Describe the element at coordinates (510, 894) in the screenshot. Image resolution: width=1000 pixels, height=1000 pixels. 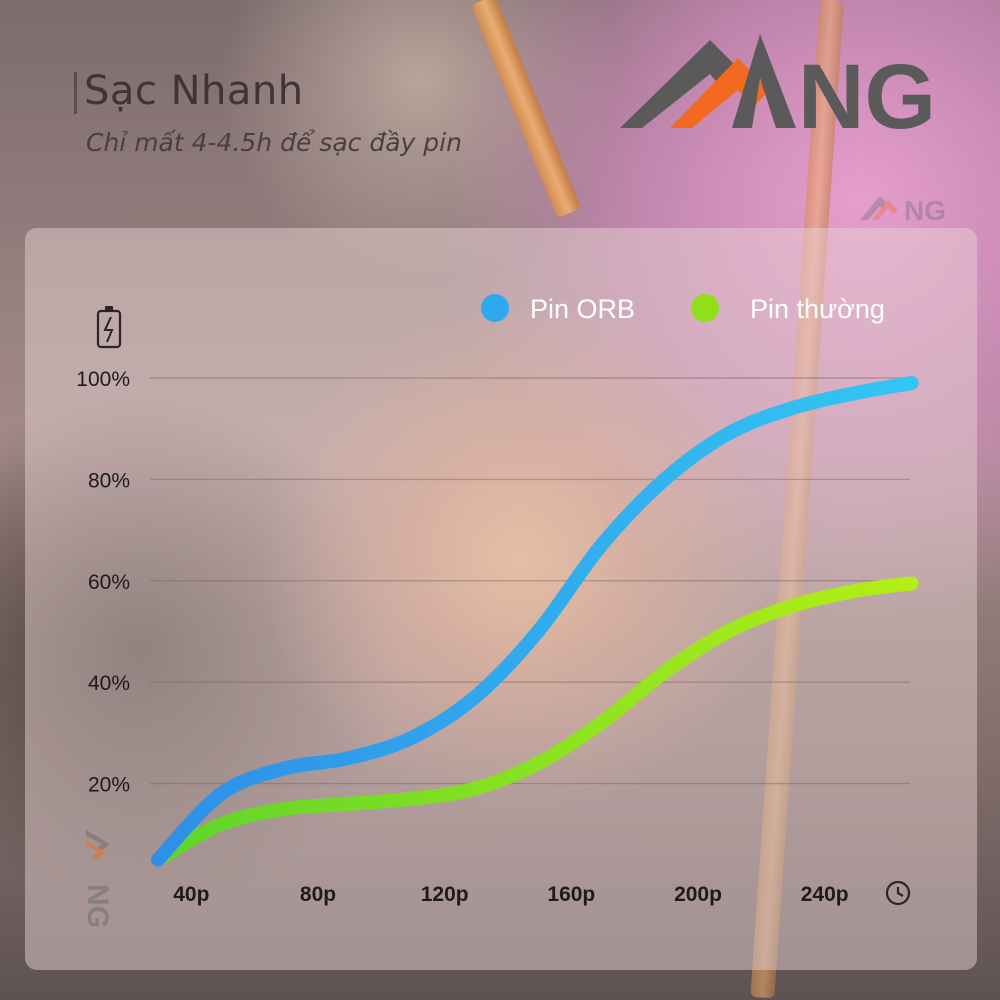
I see `x-axis-ticks: 40p 80p 120p 160p 200p 240p` at that location.